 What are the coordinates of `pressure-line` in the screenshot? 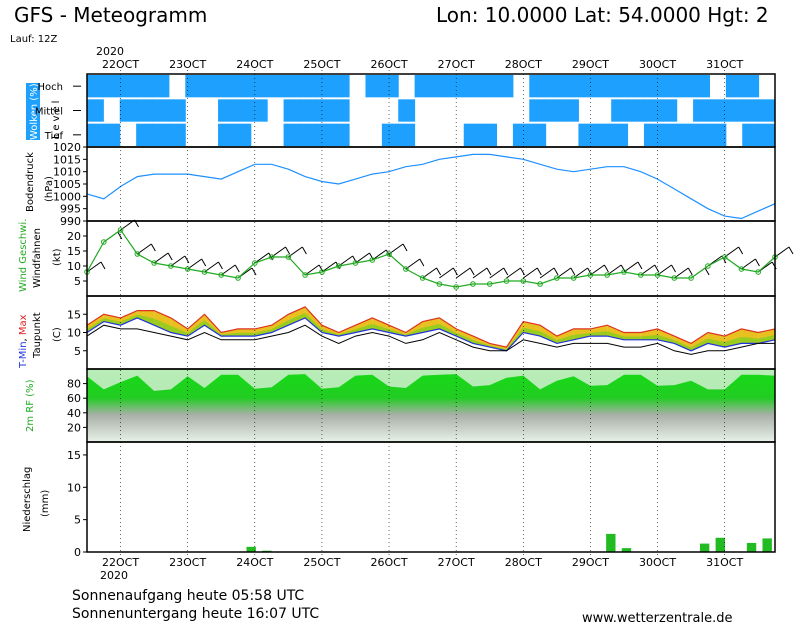 It's located at (431, 186).